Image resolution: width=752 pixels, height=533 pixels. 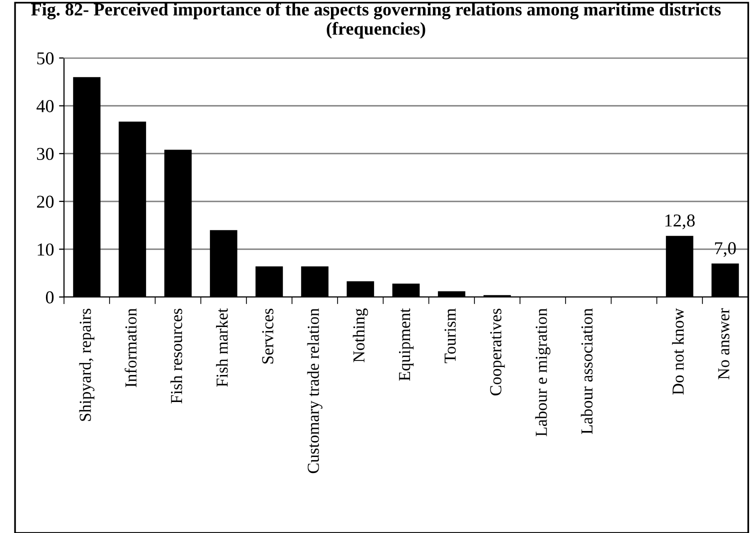 What do you see at coordinates (314, 391) in the screenshot?
I see `x-tick-label: Customary trade relation` at bounding box center [314, 391].